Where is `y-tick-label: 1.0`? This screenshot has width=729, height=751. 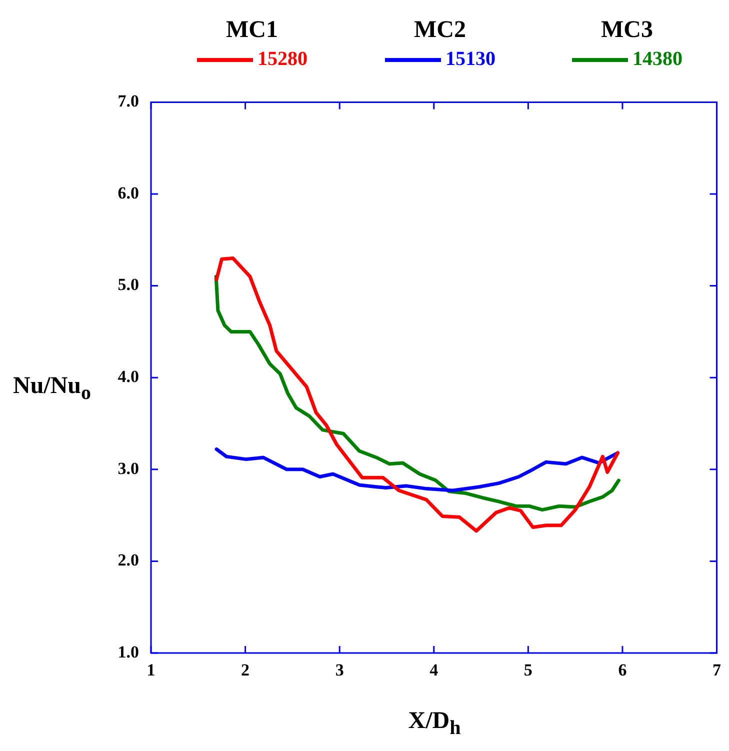
y-tick-label: 1.0 is located at coordinates (128, 652).